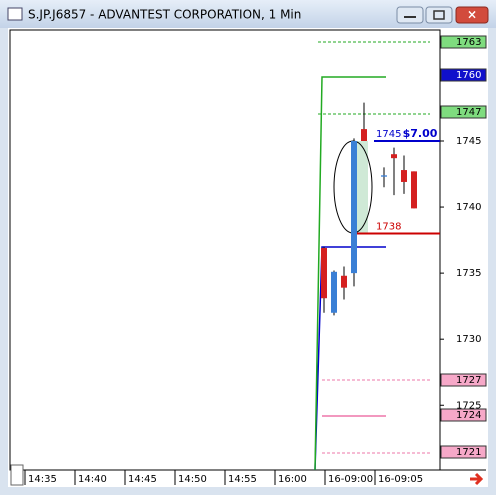  I want to click on level-tag-label: 1747, so click(468, 112).